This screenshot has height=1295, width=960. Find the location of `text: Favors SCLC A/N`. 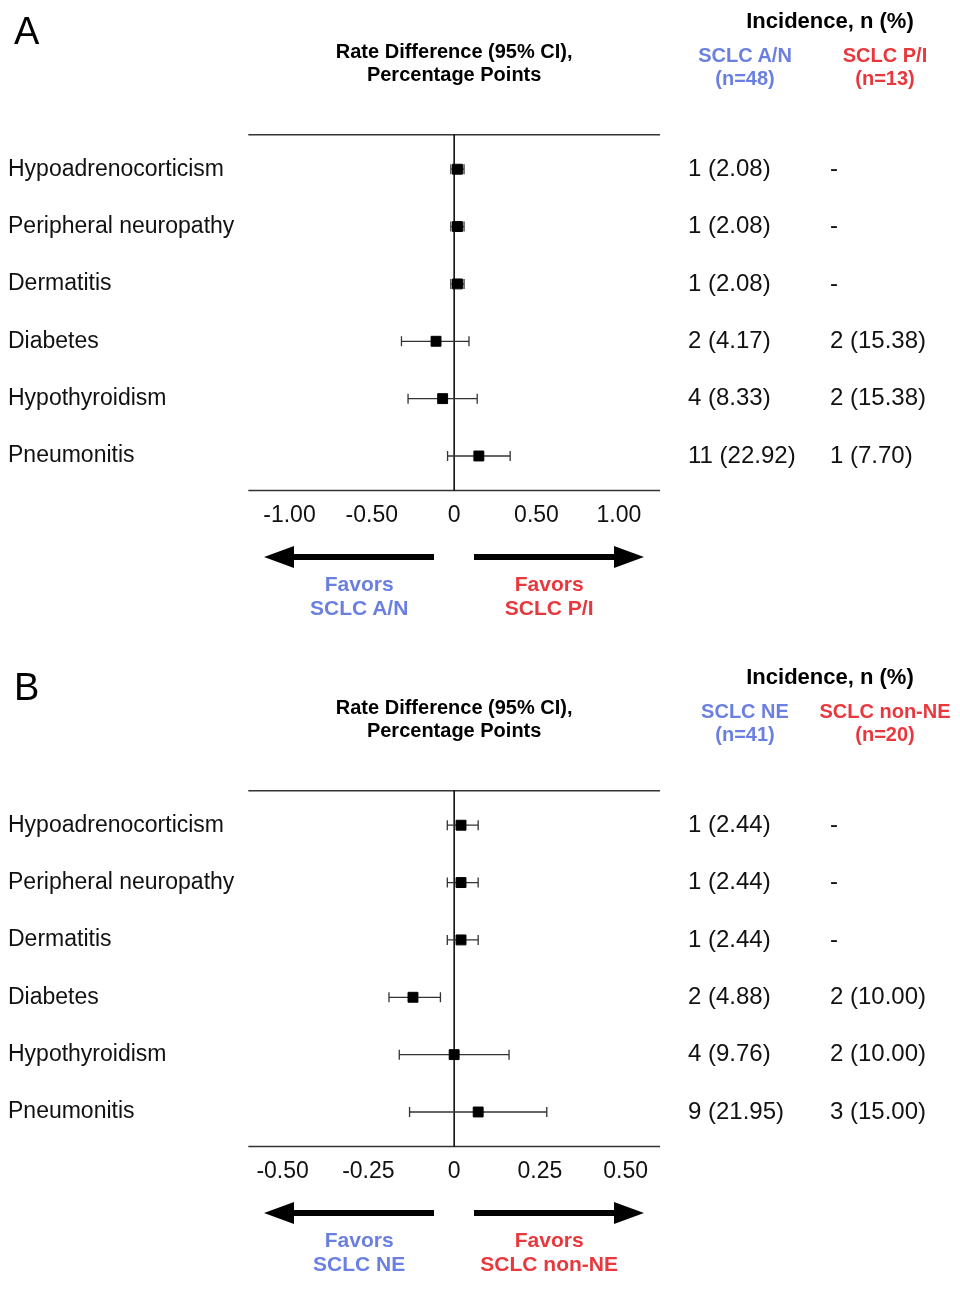

text: Favors SCLC A/N is located at coordinates (359, 596).